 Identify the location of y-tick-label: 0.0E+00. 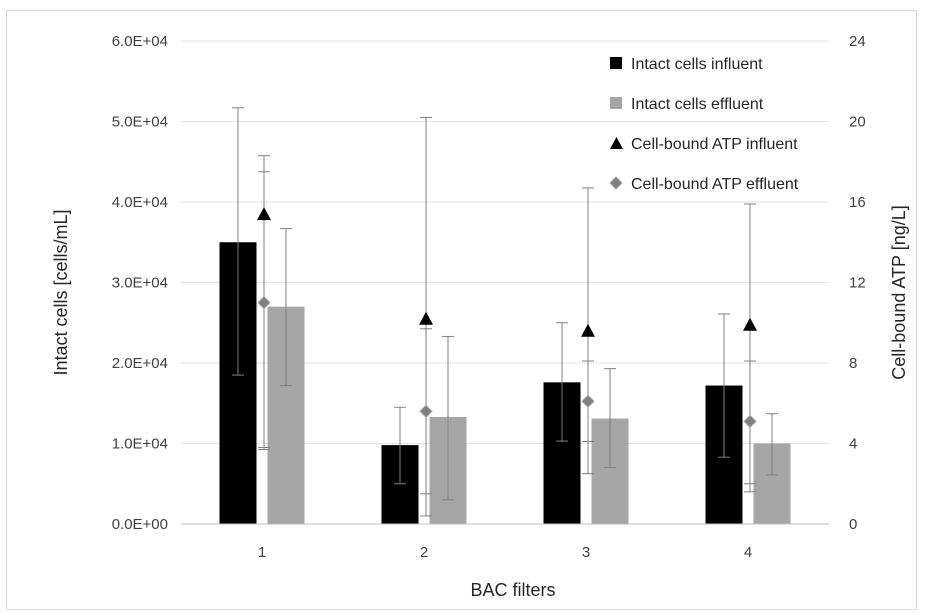
(140, 524).